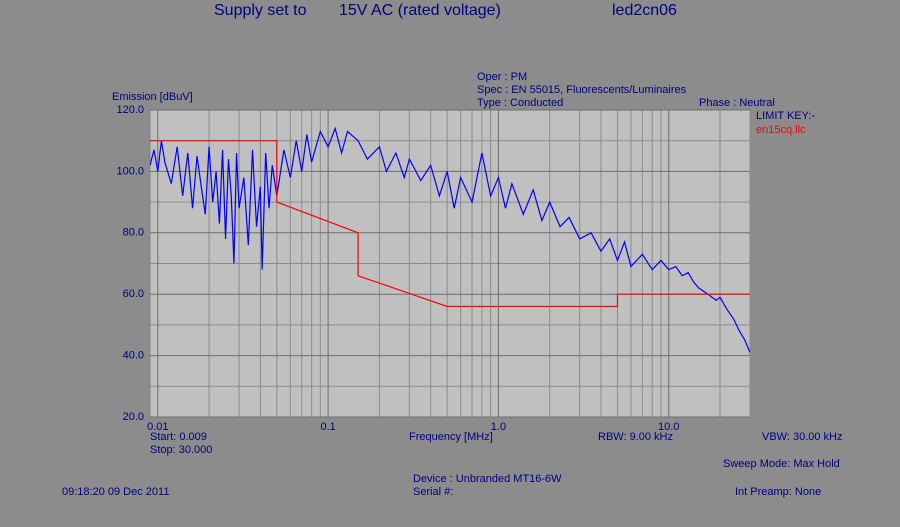 The width and height of the screenshot is (900, 527). What do you see at coordinates (130, 110) in the screenshot?
I see `y-tick-label: 120.0` at bounding box center [130, 110].